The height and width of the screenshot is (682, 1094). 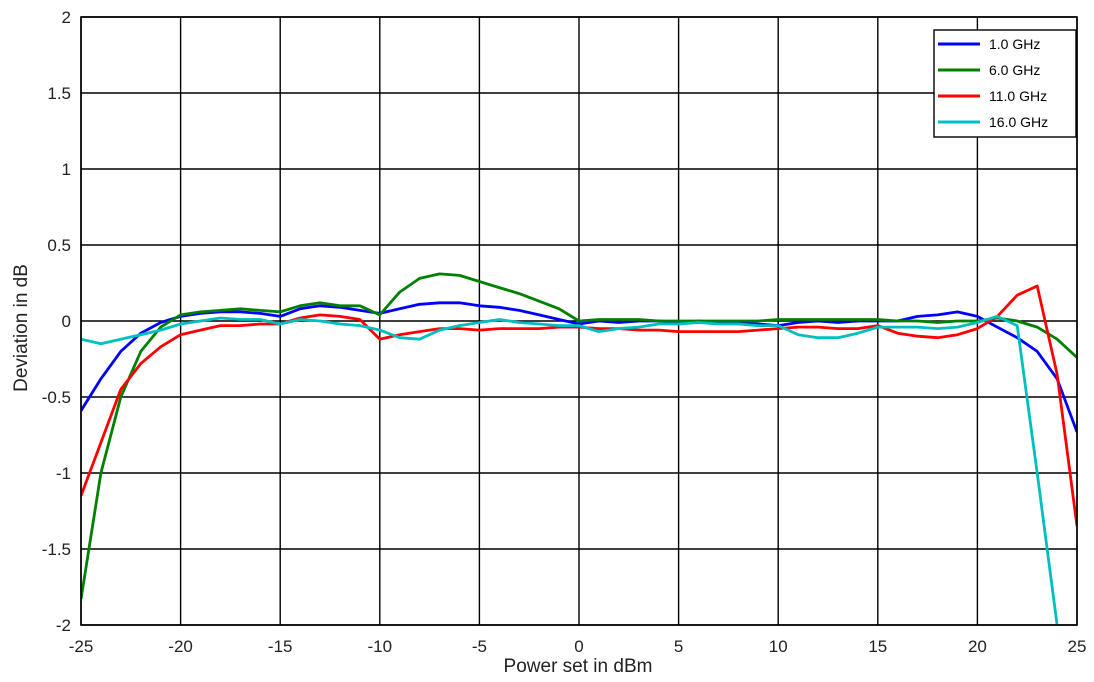 I want to click on legend-box, so click(x=1005, y=83).